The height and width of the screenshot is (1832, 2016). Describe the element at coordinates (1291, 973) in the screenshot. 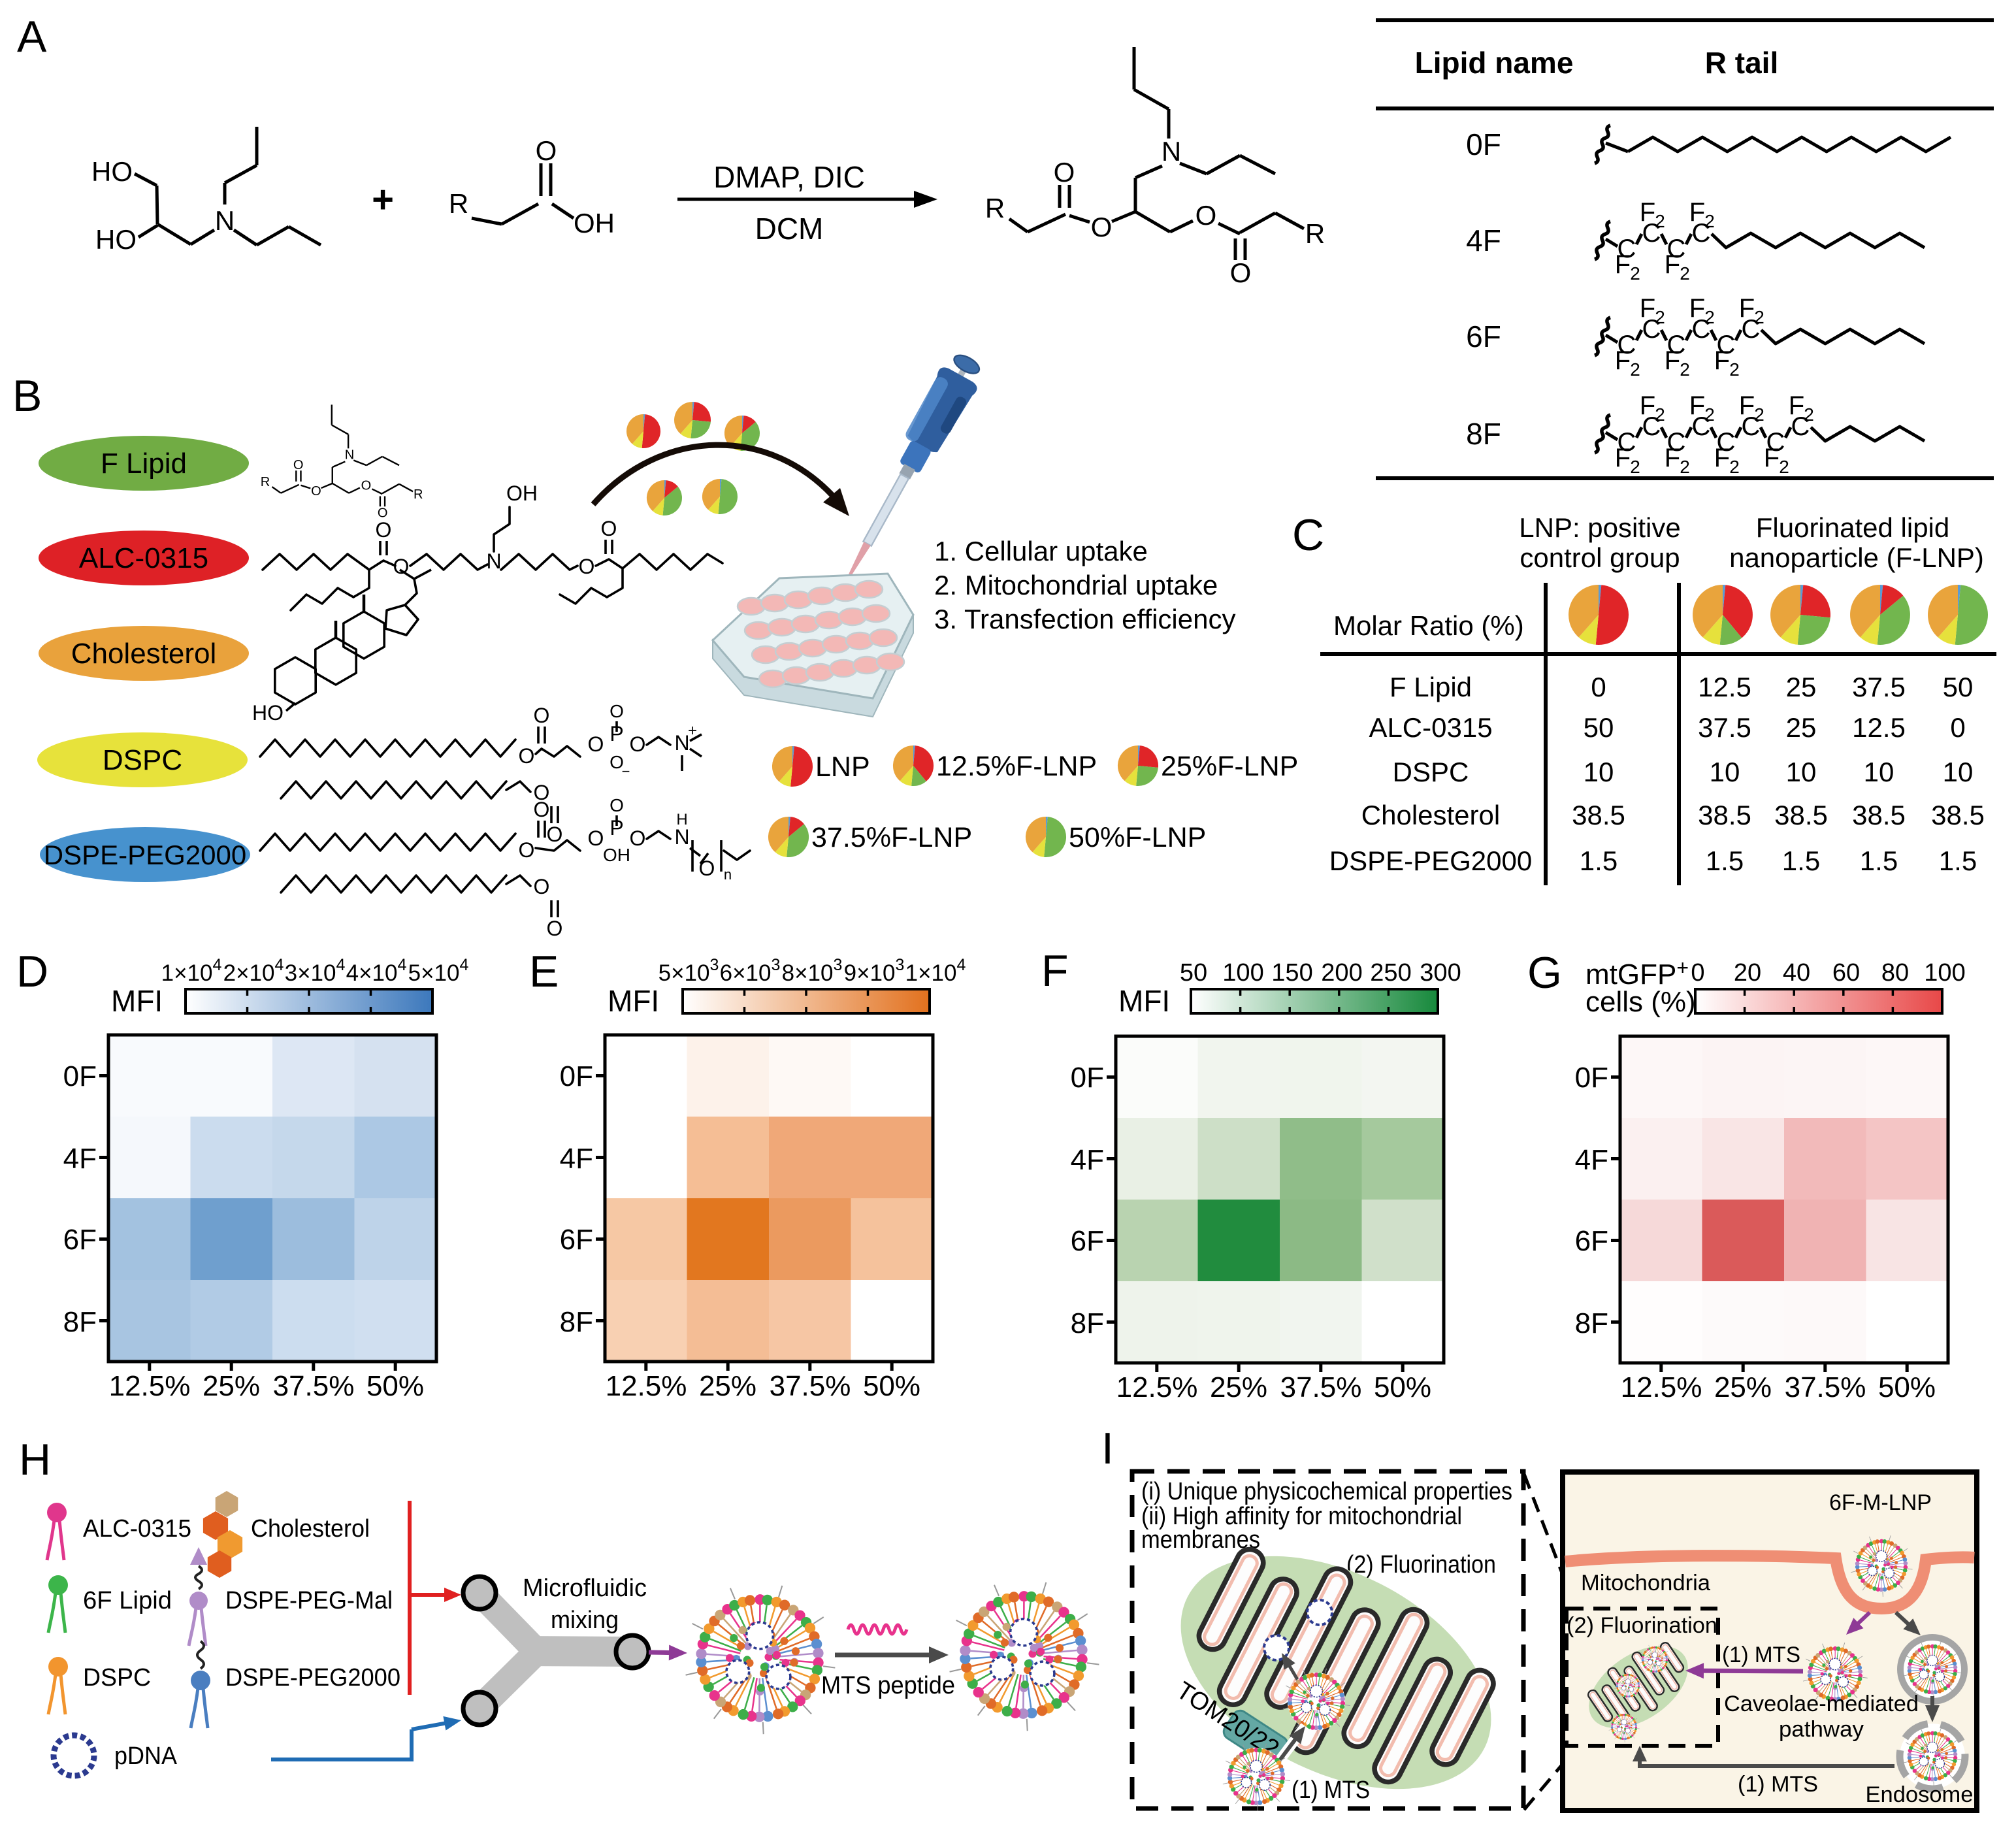

I see `svg-text: 150` at that location.